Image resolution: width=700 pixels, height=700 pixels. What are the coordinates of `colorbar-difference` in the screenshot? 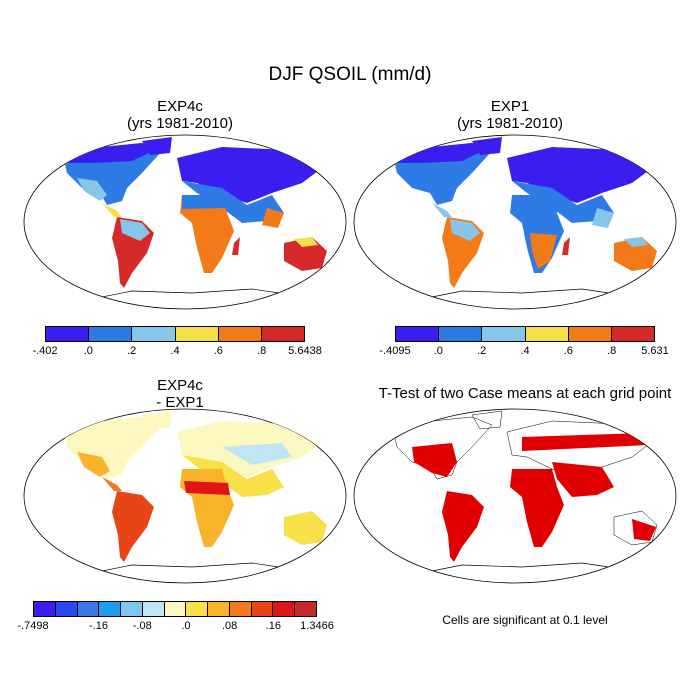 It's located at (175, 609).